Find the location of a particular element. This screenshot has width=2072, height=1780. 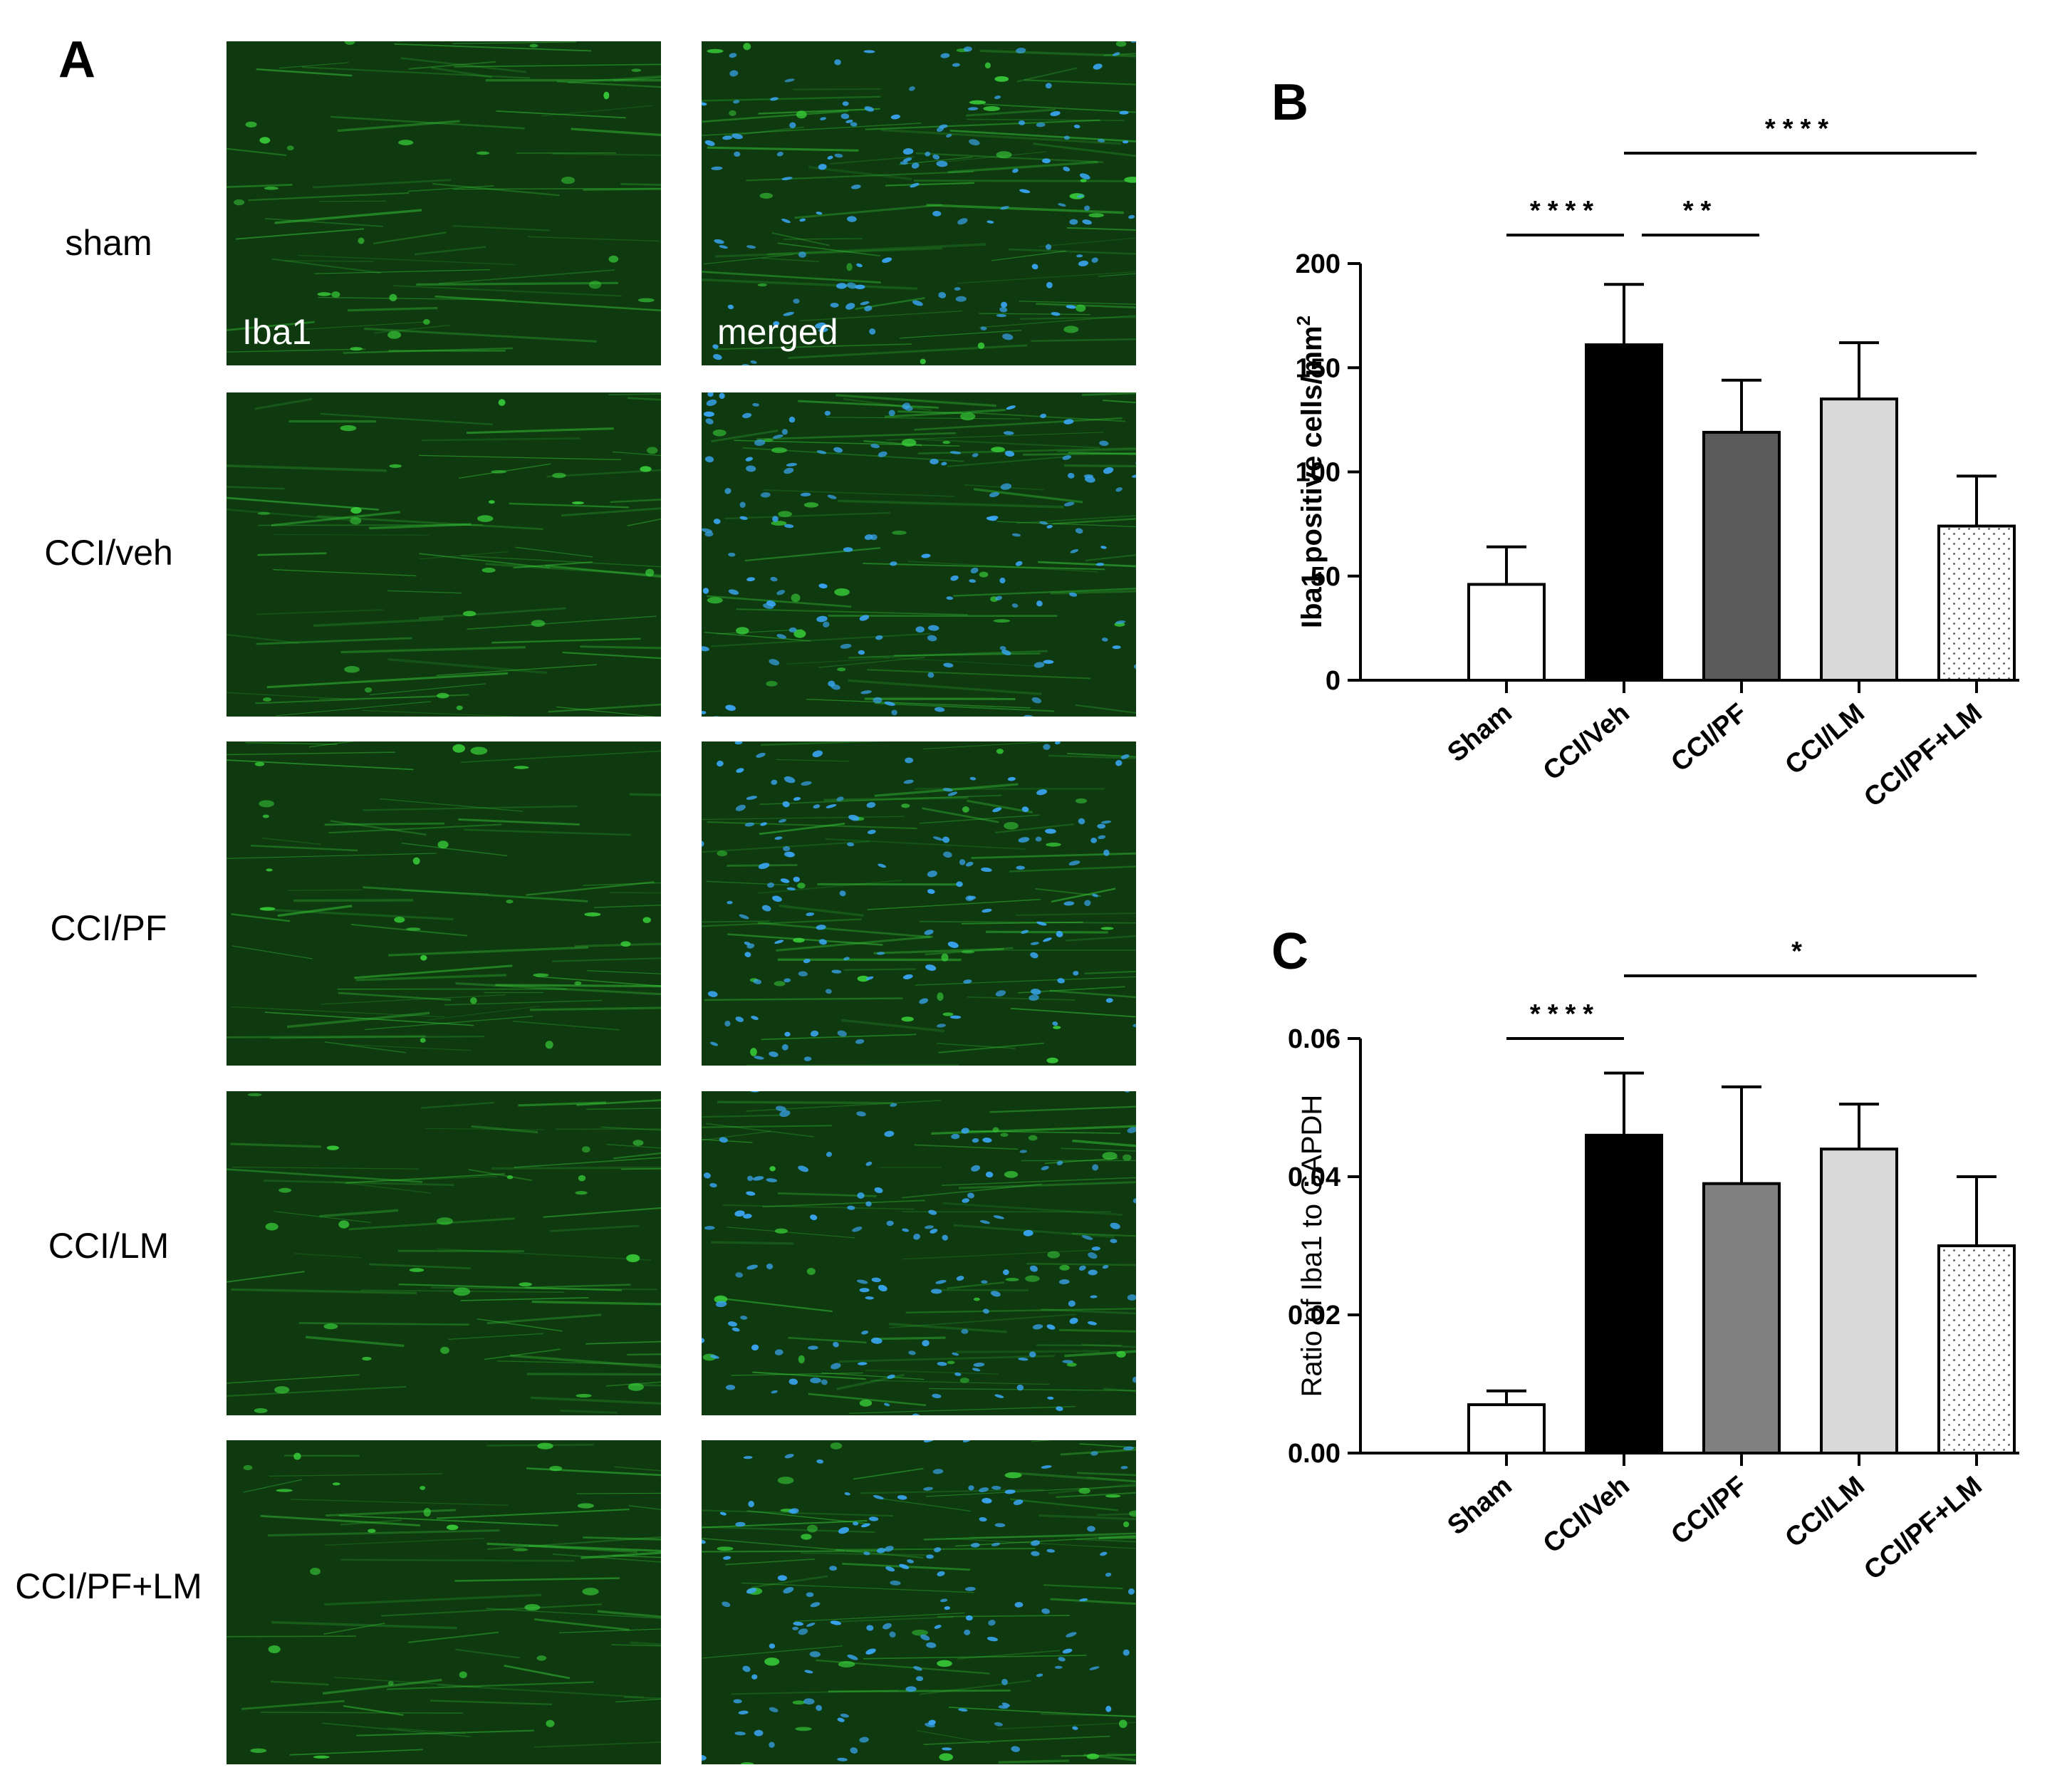

y-tick-label: 0.00 is located at coordinates (1314, 1454).